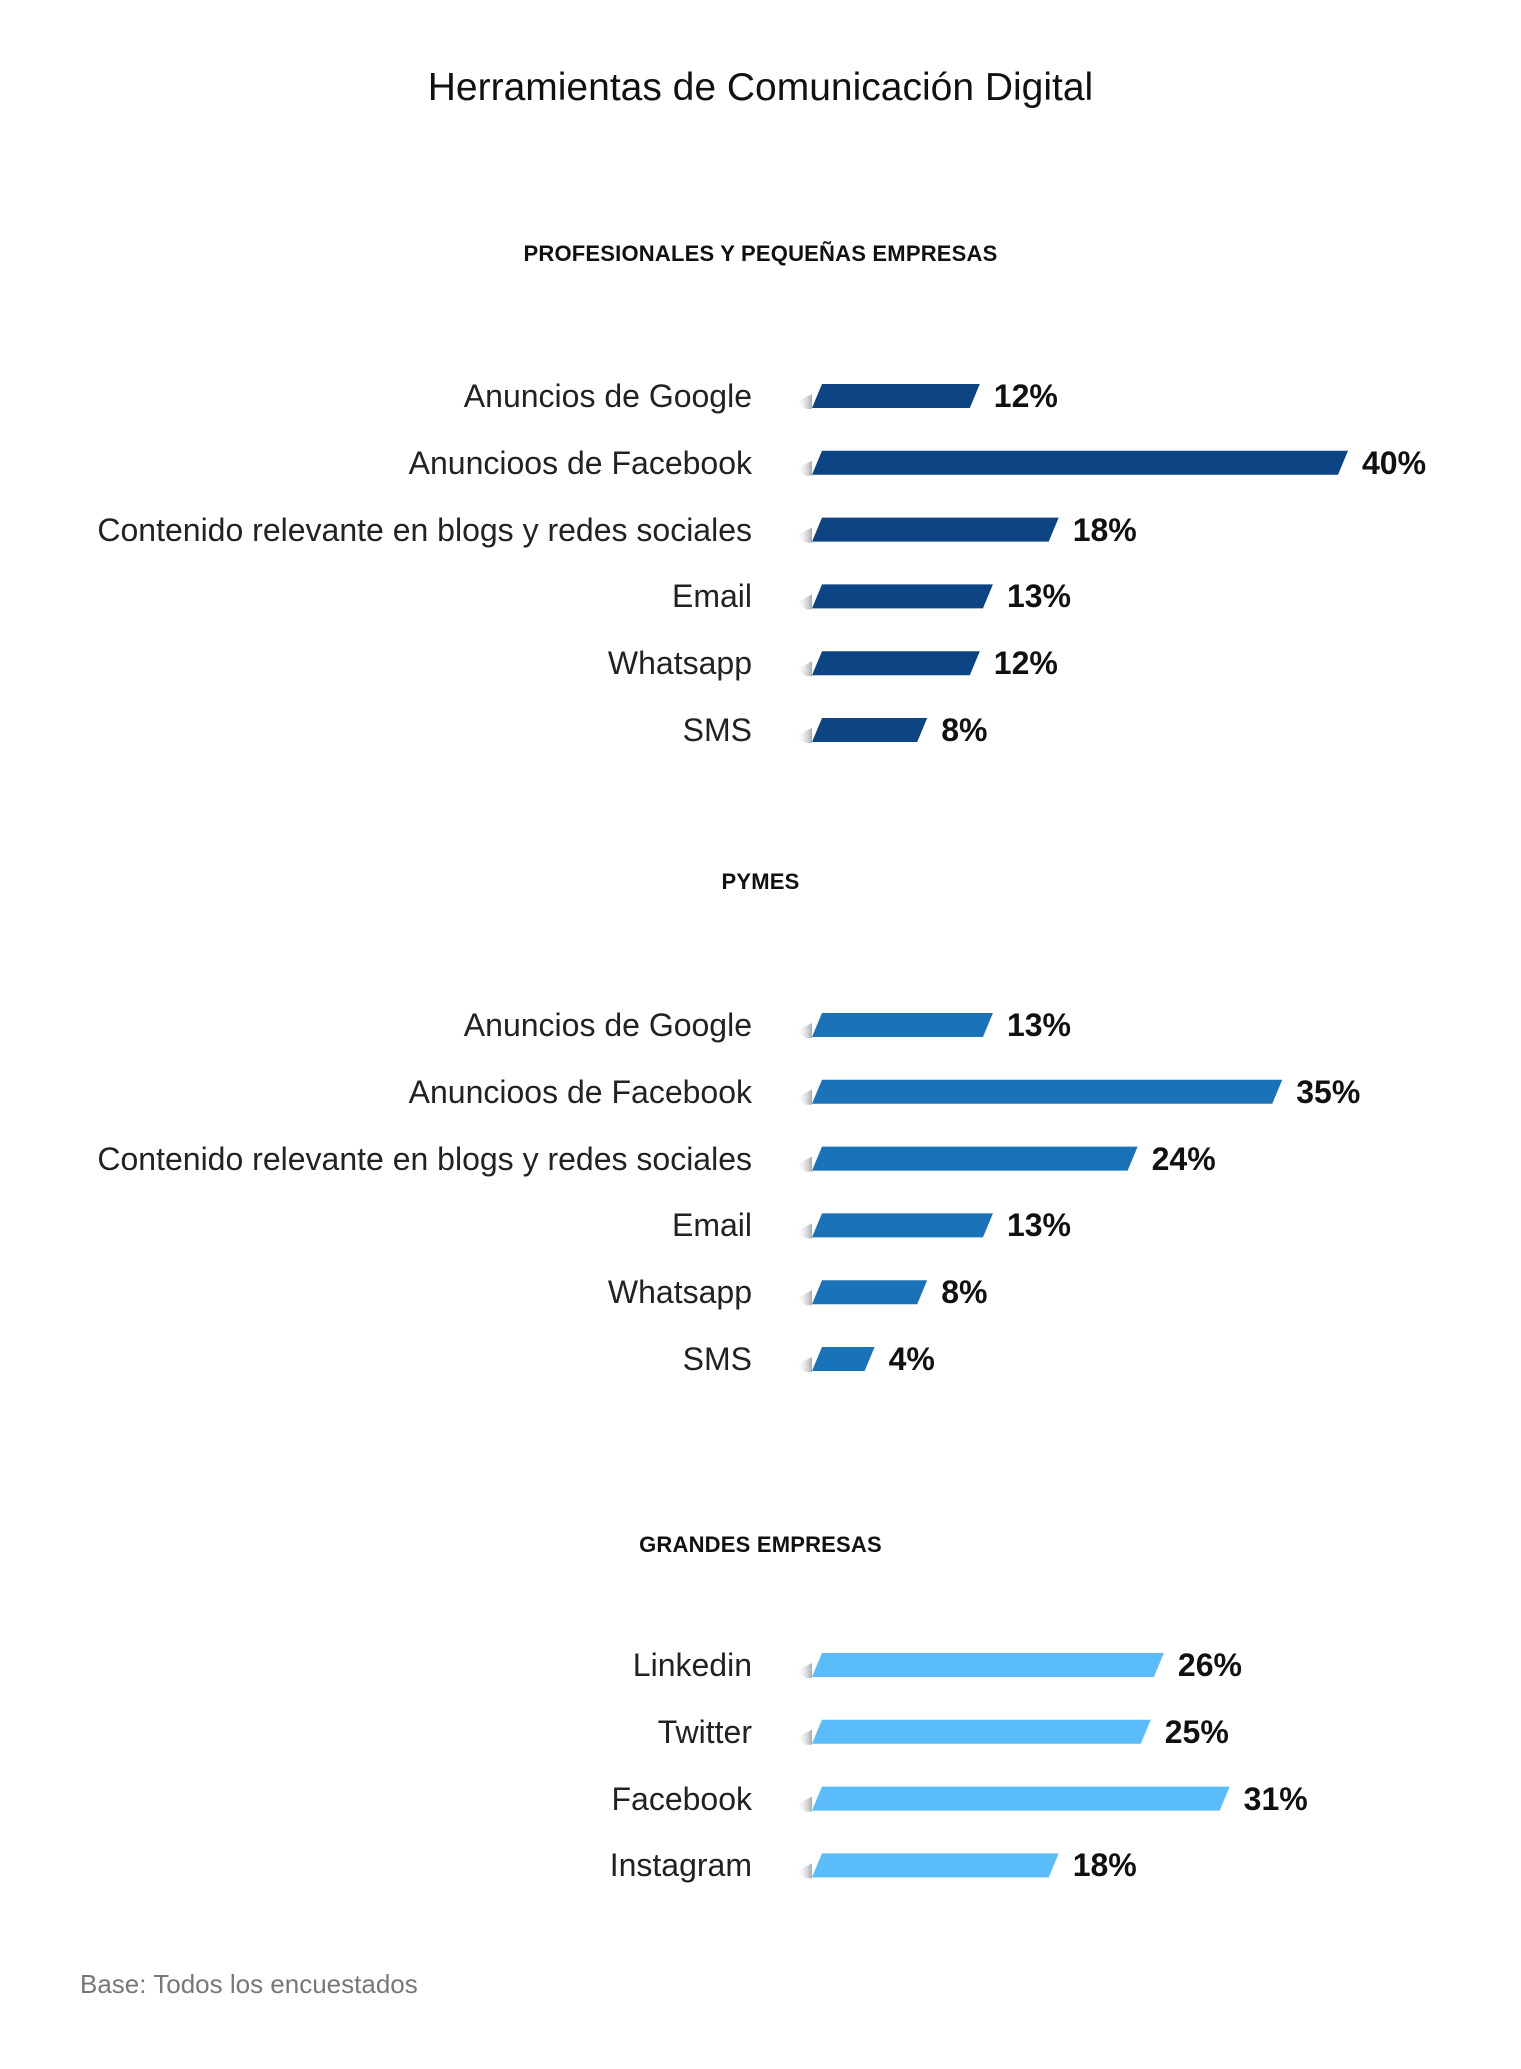 This screenshot has width=1521, height=2069. I want to click on value-label: 40%, so click(1394, 462).